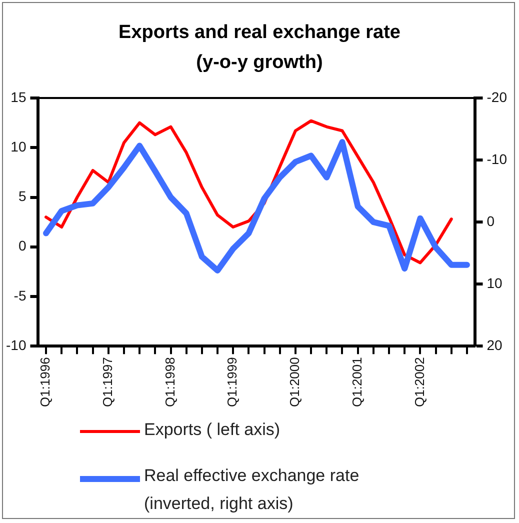 The image size is (519, 523). Describe the element at coordinates (356, 382) in the screenshot. I see `x-tick-label: Q1:2001` at that location.